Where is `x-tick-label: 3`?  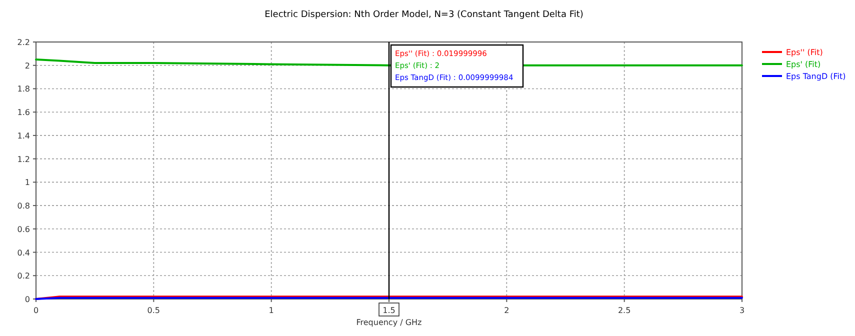
x-tick-label: 3 is located at coordinates (742, 310).